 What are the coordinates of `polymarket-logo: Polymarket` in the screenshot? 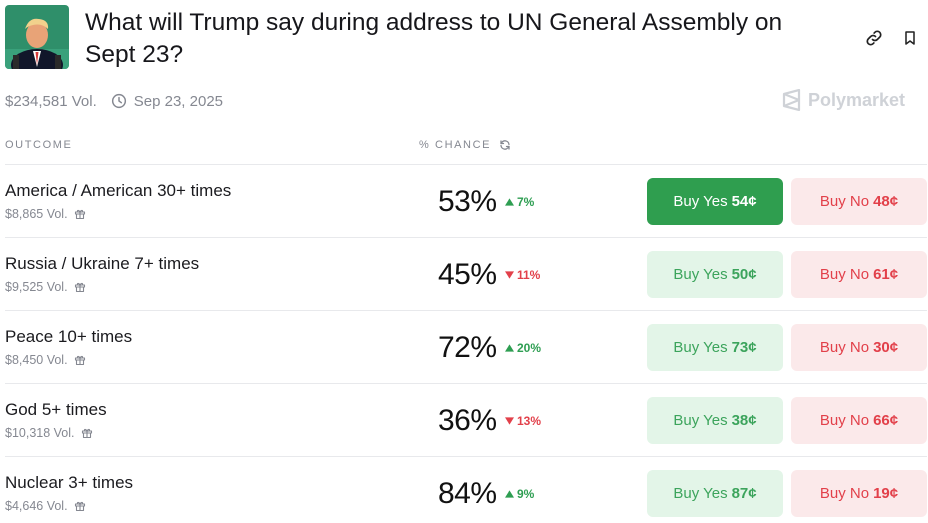 It's located at (843, 100).